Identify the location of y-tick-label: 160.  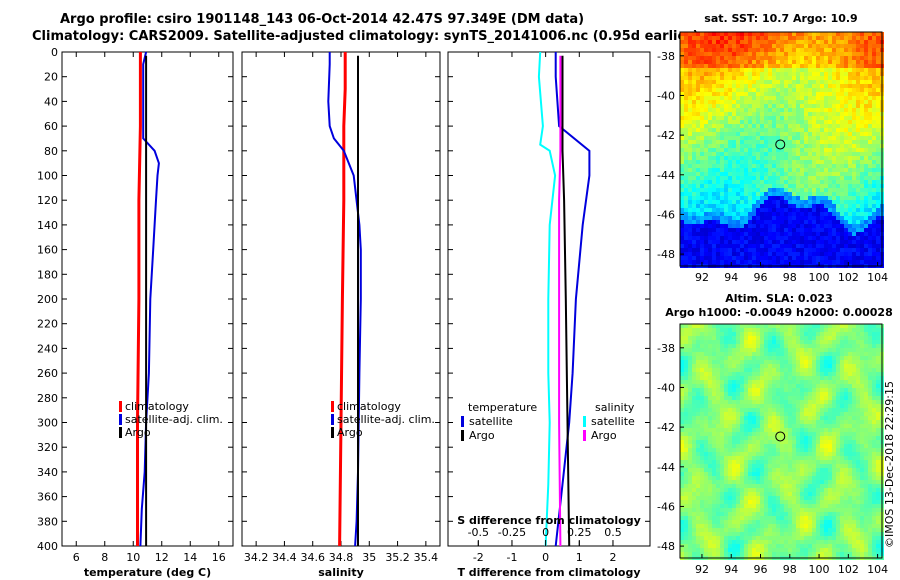
(47, 250).